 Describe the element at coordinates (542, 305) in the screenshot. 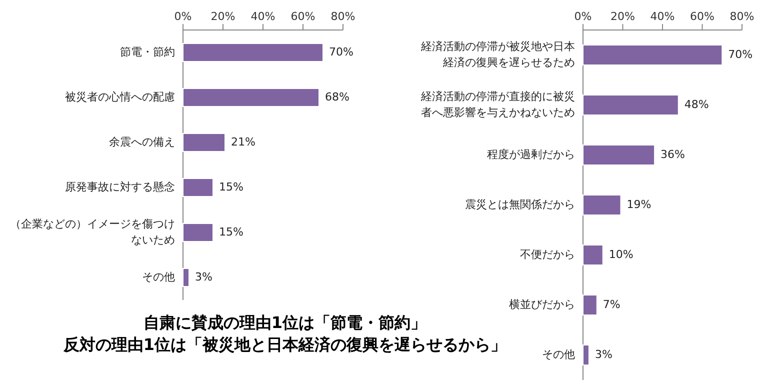

I see `y-tick-label: 横並びだから` at that location.